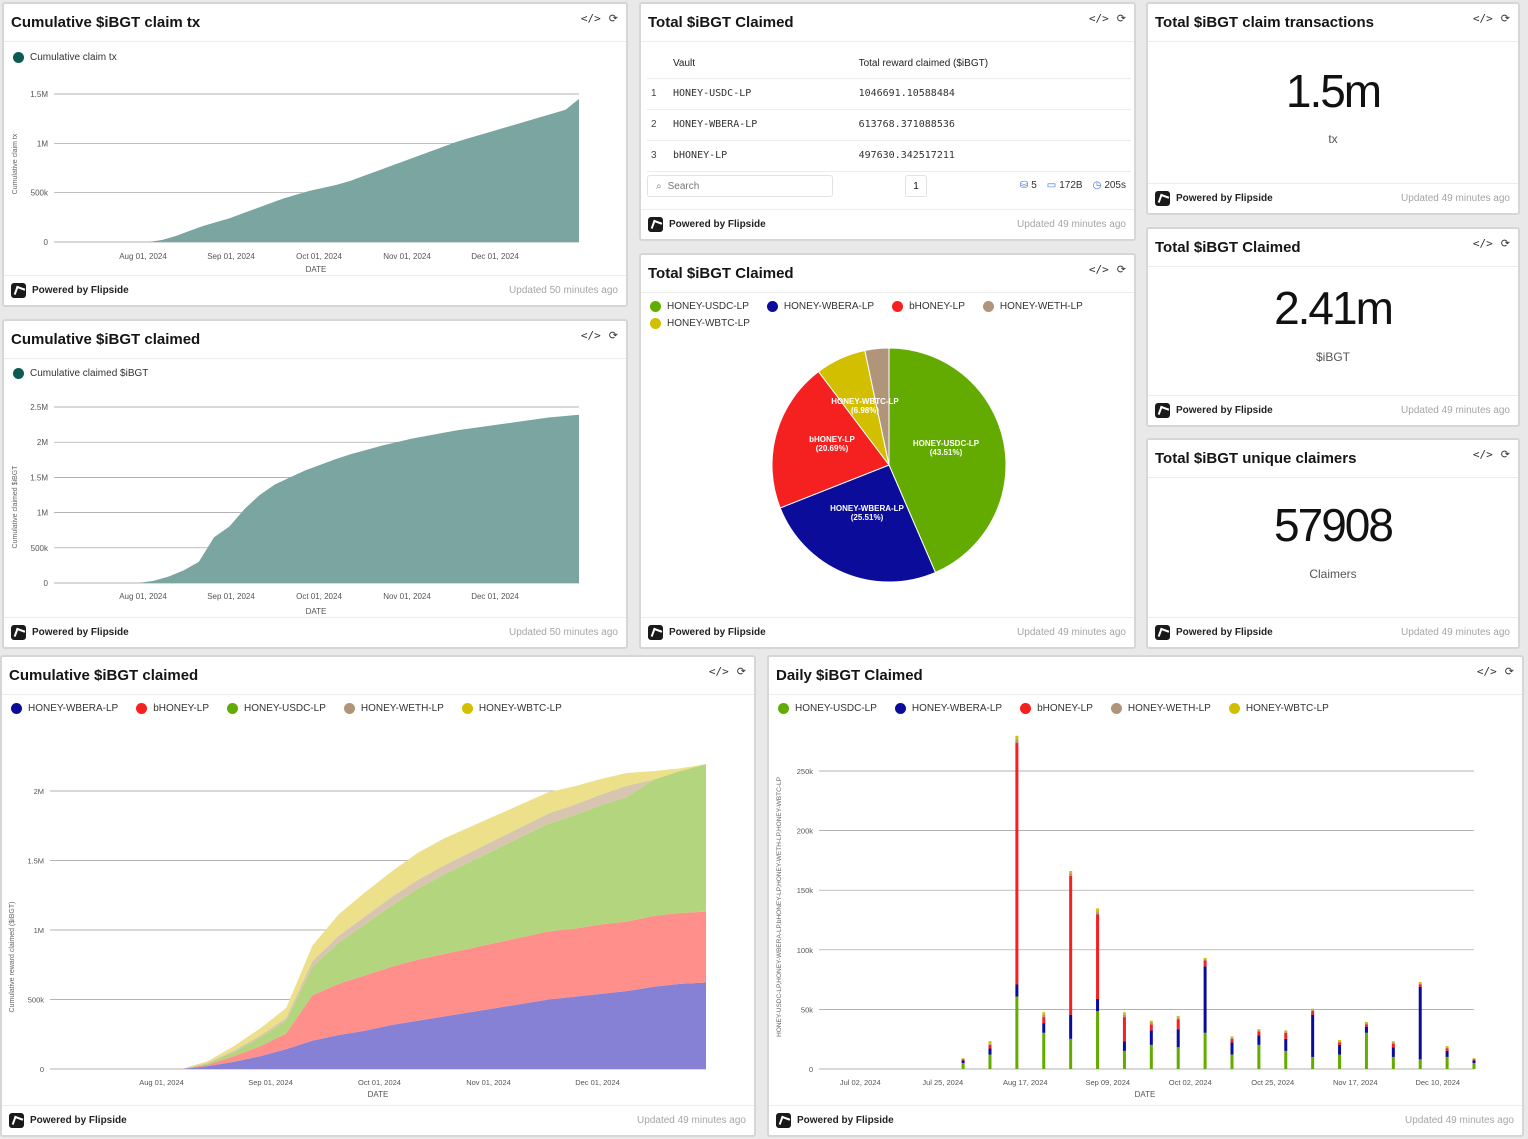 The width and height of the screenshot is (1528, 1139). Describe the element at coordinates (276, 708) in the screenshot. I see `legend-item: HONEY-USDC-LP` at that location.